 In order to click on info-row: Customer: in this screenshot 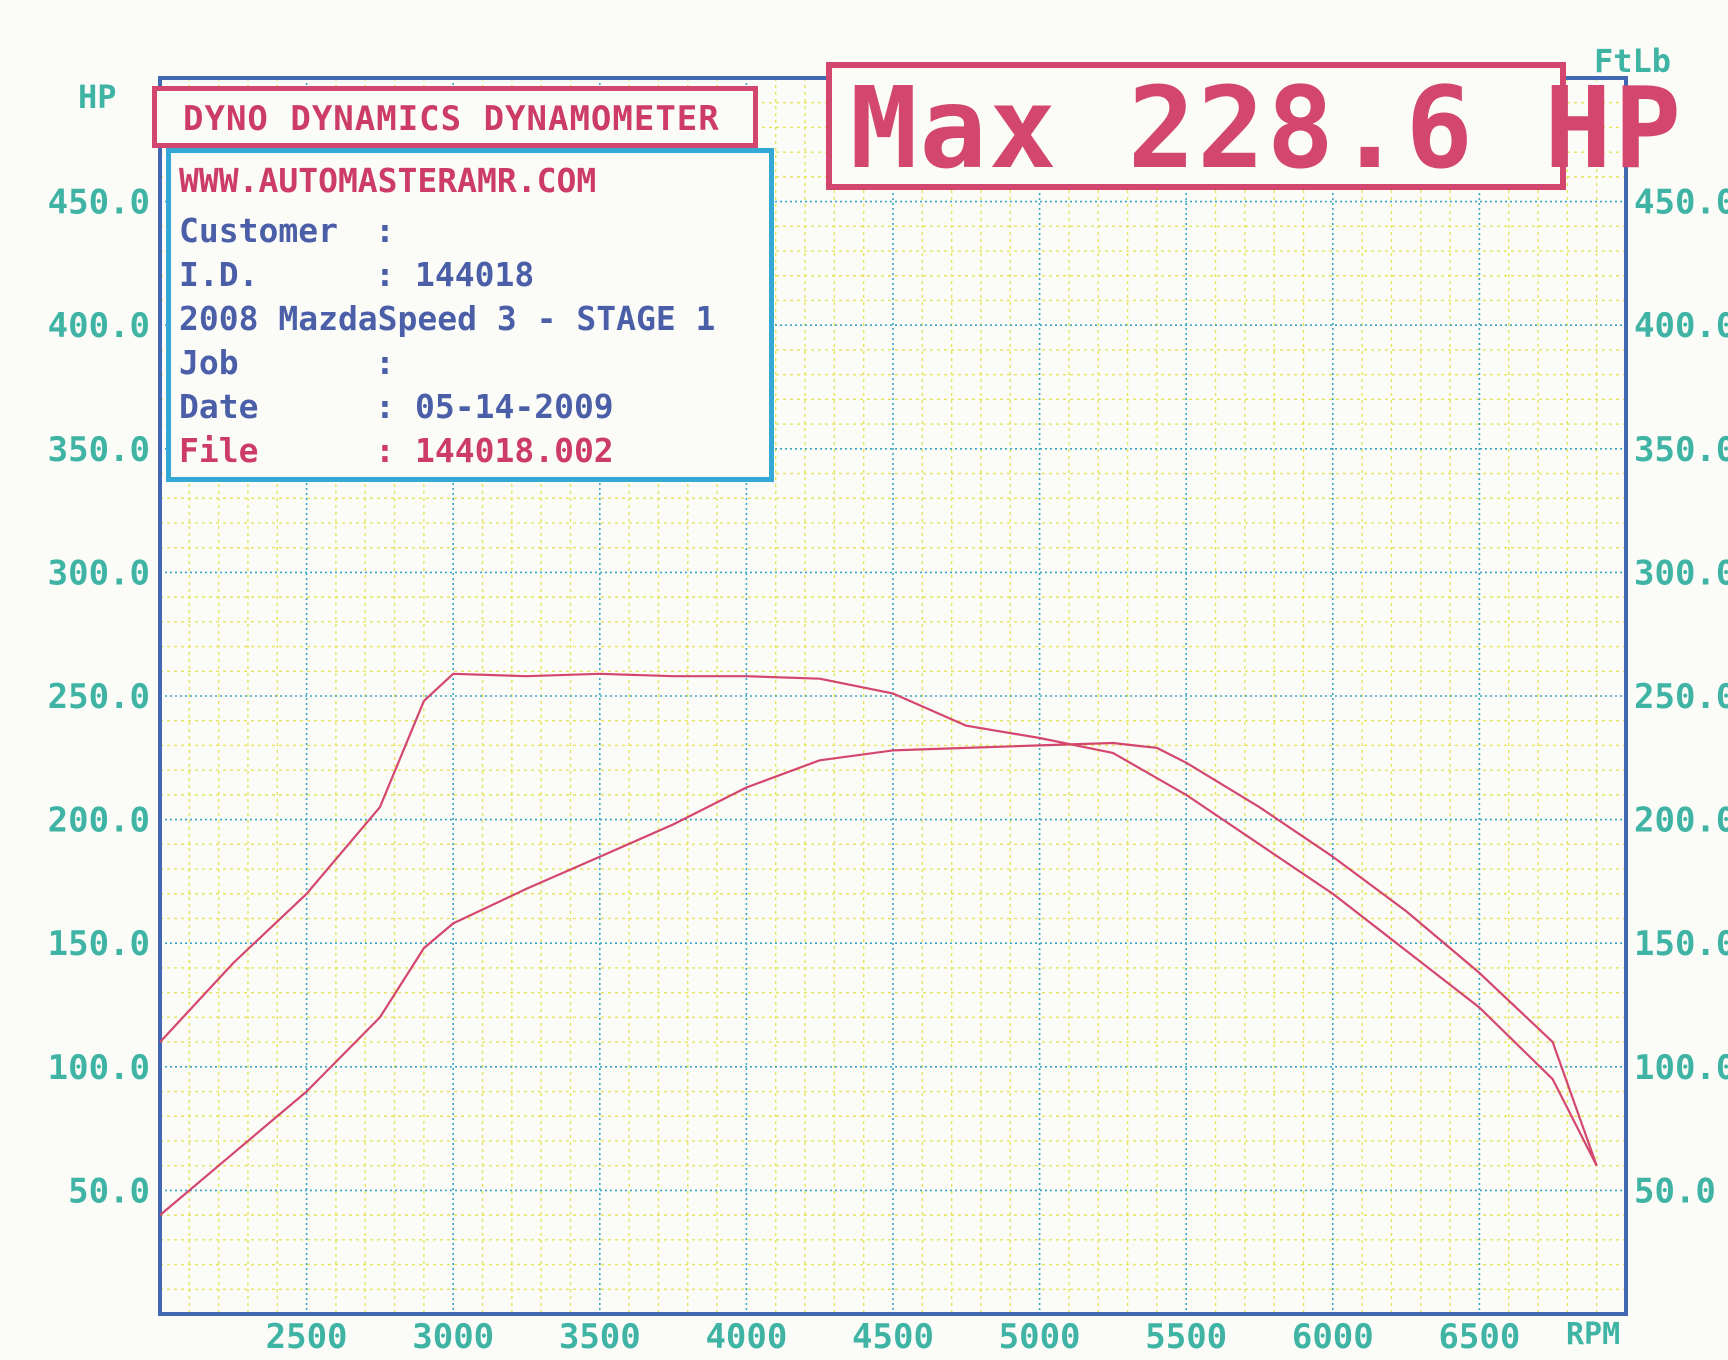, I will do `click(297, 230)`.